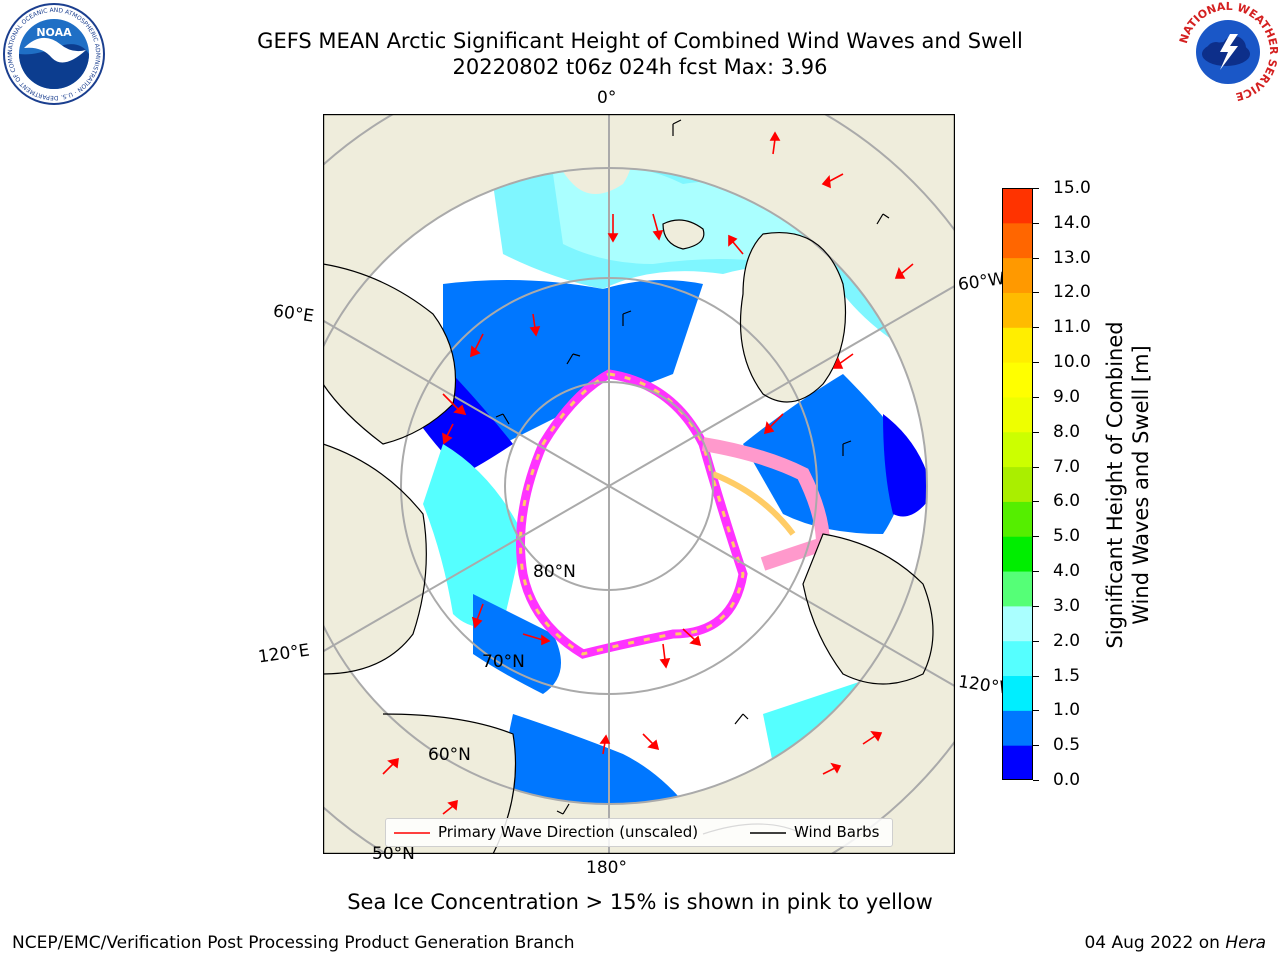  What do you see at coordinates (568, 832) in the screenshot?
I see `legend-wave-label: Primary Wave Direction (unscaled)` at bounding box center [568, 832].